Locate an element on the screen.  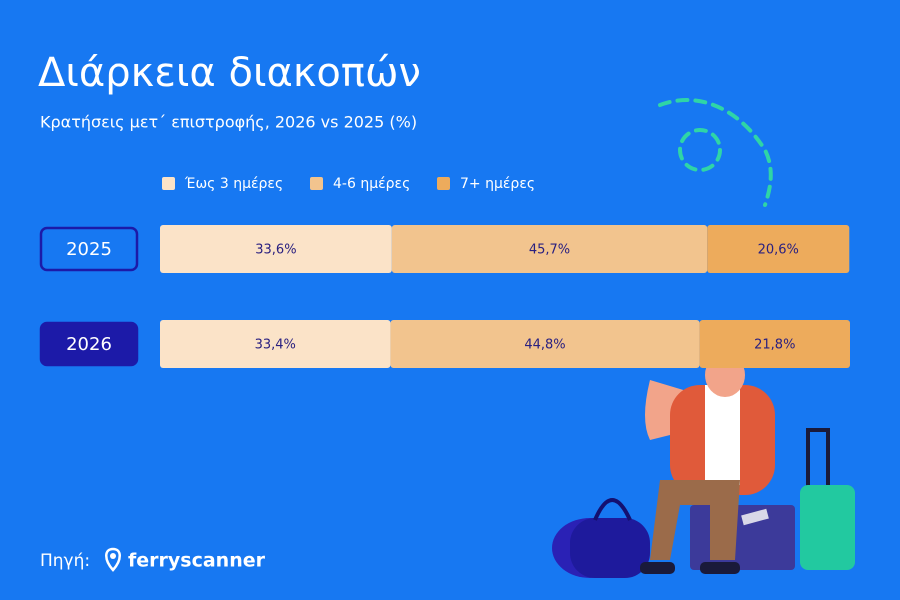
source-label: Πηγή: is located at coordinates (65, 561).